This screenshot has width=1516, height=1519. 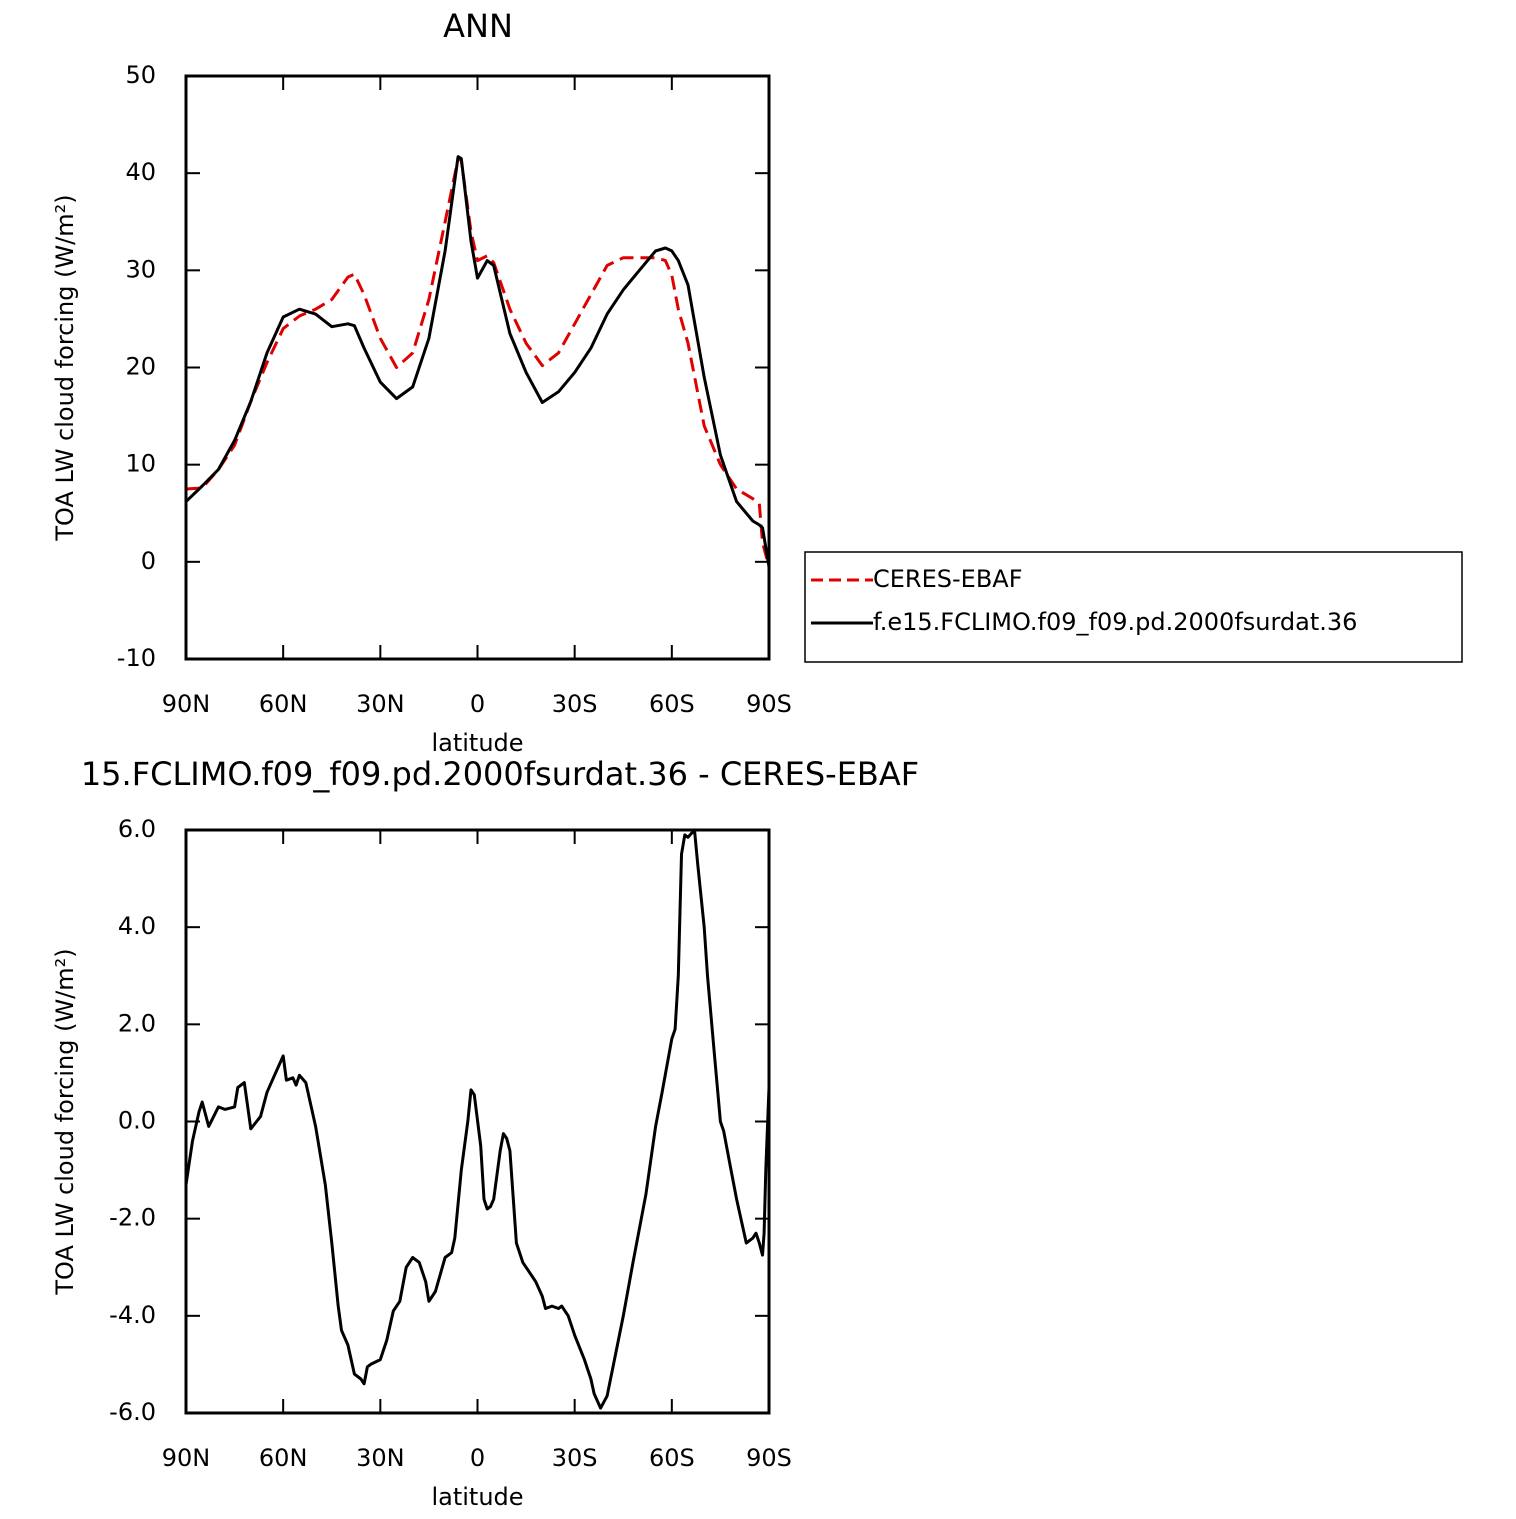 What do you see at coordinates (140, 464) in the screenshot?
I see `y-tick-label: 10` at bounding box center [140, 464].